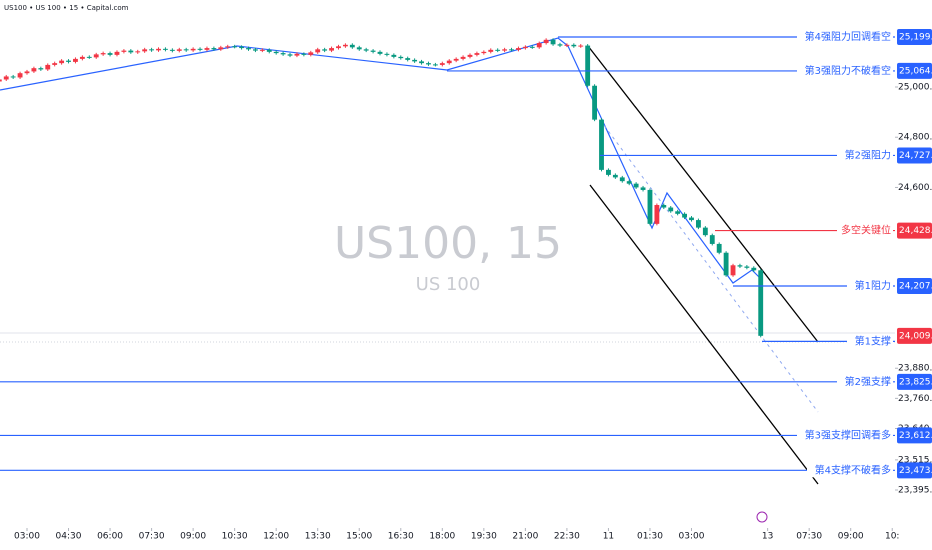 This screenshot has width=932, height=550. What do you see at coordinates (235, 537) in the screenshot?
I see `x-tick-label: 10:30` at bounding box center [235, 537].